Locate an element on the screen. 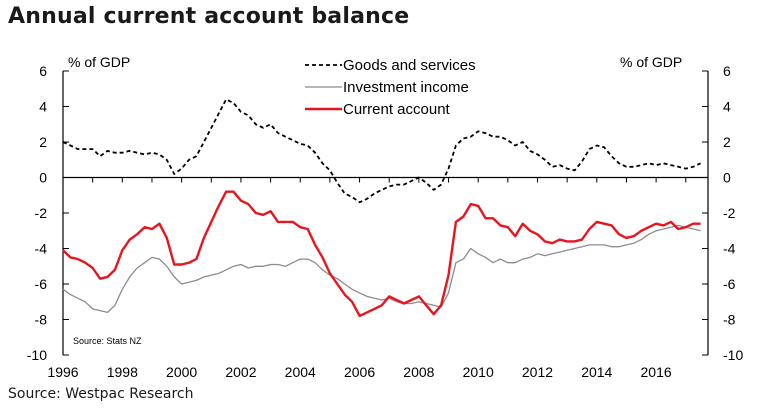 The image size is (760, 412). x-tick-label: 2008 is located at coordinates (418, 372).